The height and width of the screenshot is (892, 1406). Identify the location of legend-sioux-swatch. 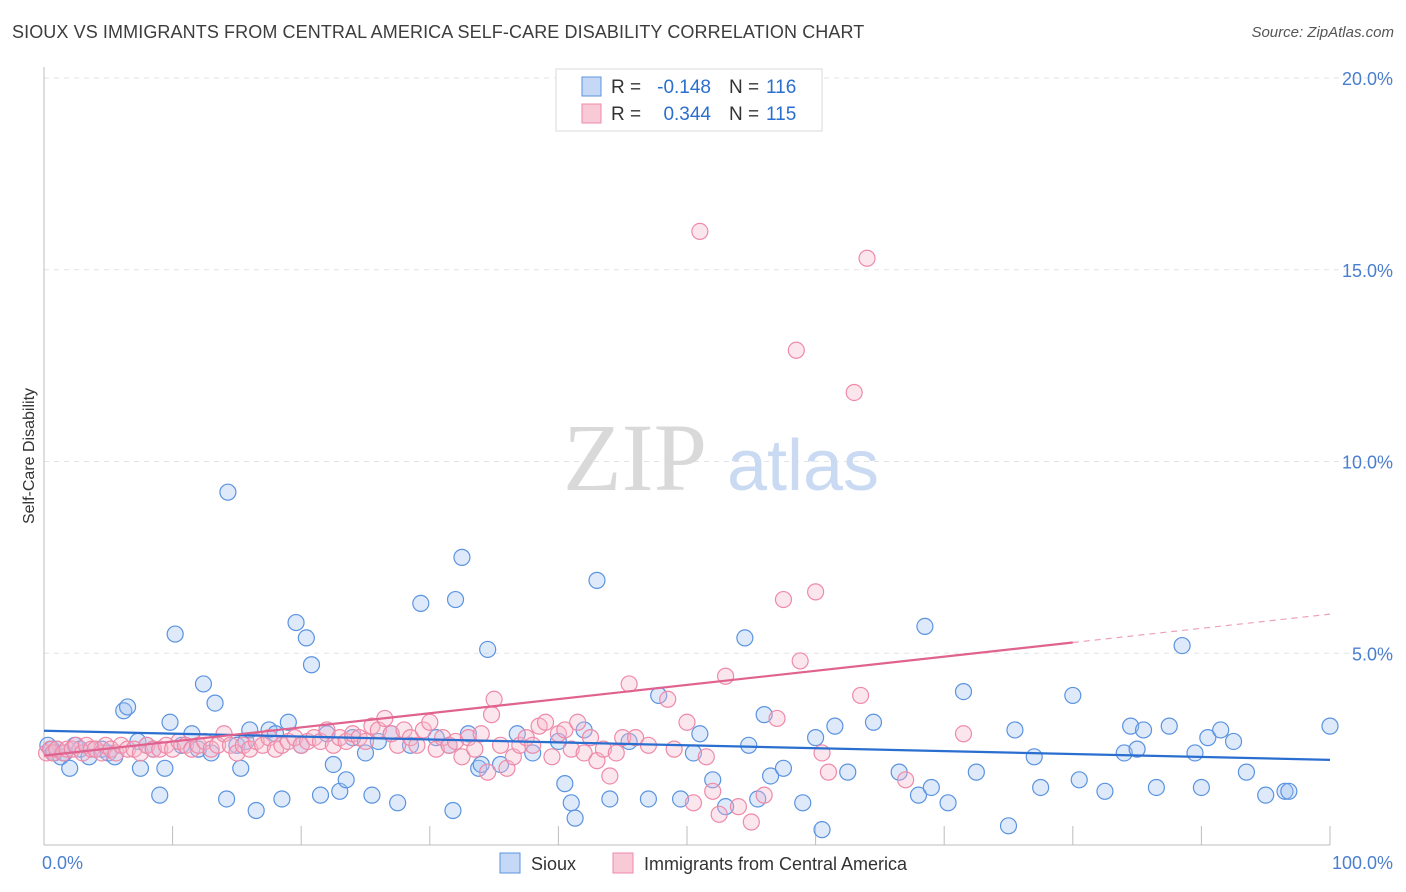
(510, 863).